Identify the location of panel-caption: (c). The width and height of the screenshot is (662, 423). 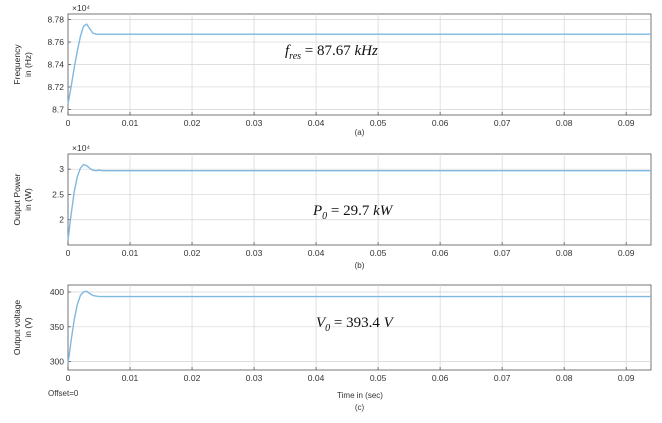
(360, 407).